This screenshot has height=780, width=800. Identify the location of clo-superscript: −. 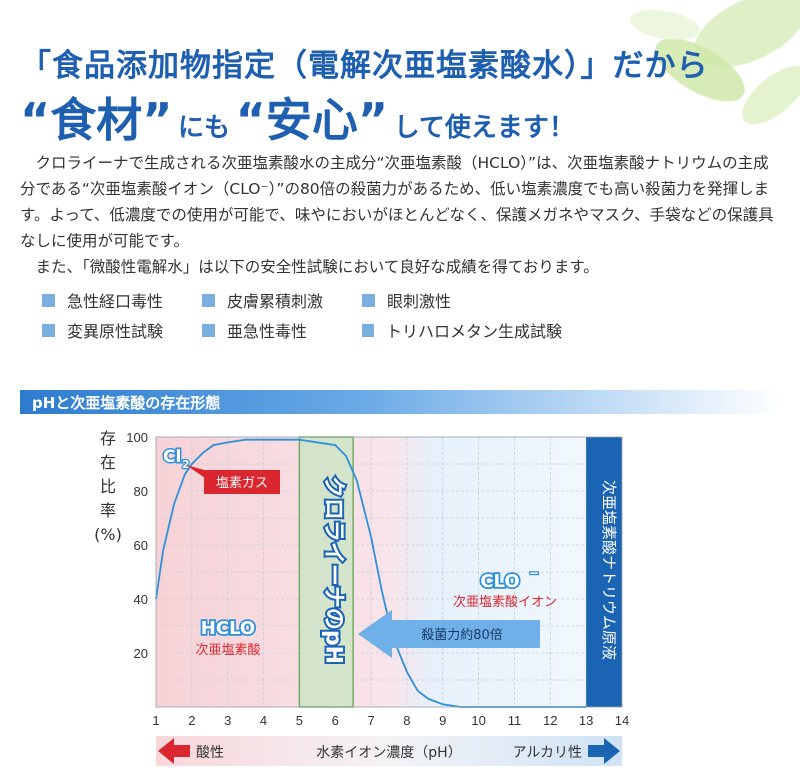
(534, 573).